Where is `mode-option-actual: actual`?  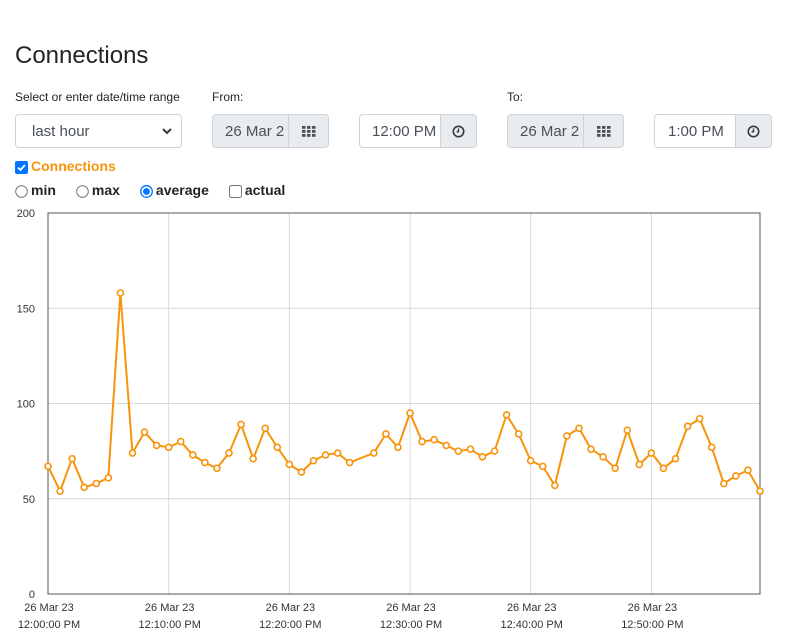
mode-option-actual: actual is located at coordinates (257, 190).